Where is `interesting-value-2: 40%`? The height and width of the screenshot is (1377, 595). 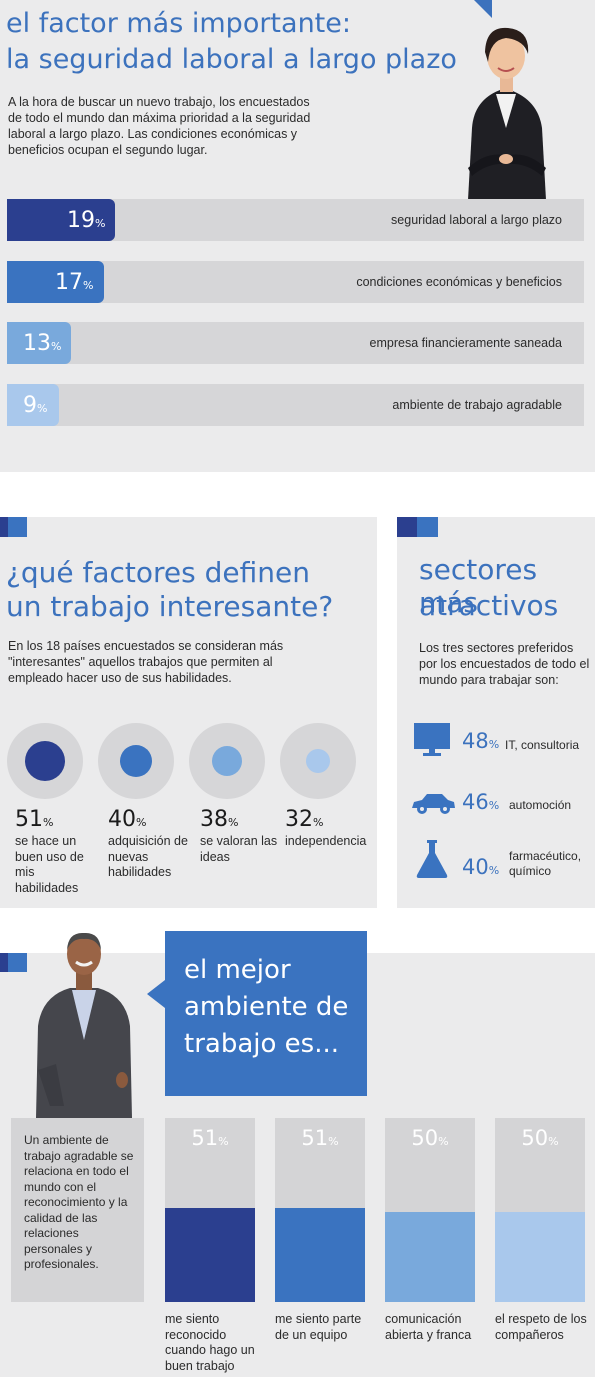
interesting-value-2: 40% is located at coordinates (127, 819).